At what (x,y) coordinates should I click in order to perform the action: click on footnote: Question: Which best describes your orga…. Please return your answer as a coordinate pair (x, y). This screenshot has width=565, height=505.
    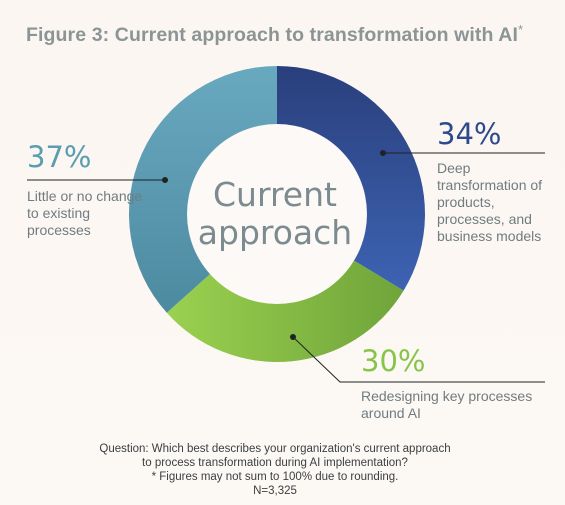
    Looking at the image, I should click on (275, 470).